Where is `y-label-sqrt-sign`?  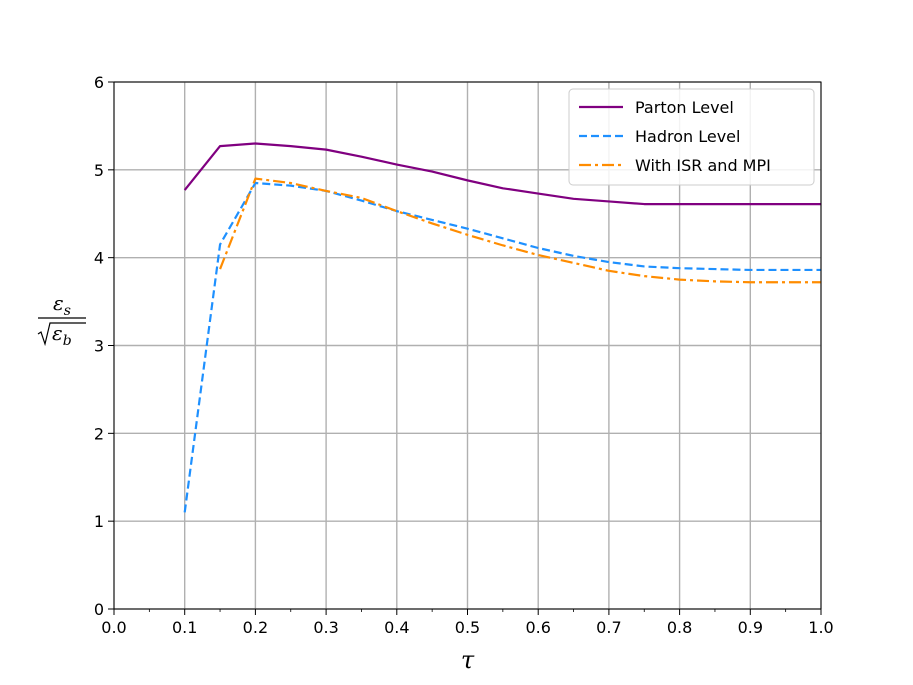
y-label-sqrt-sign is located at coordinates (61, 334).